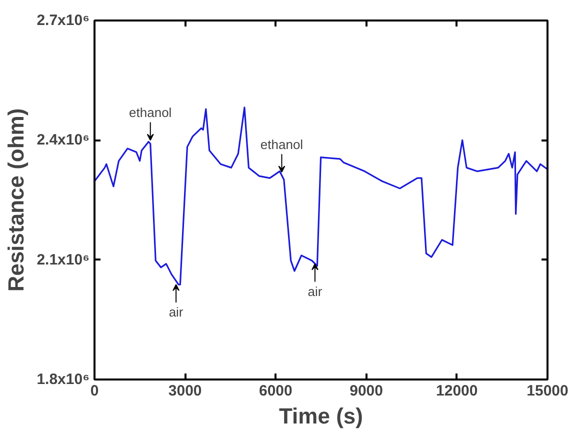  I want to click on x-tick-label: 9000, so click(366, 391).